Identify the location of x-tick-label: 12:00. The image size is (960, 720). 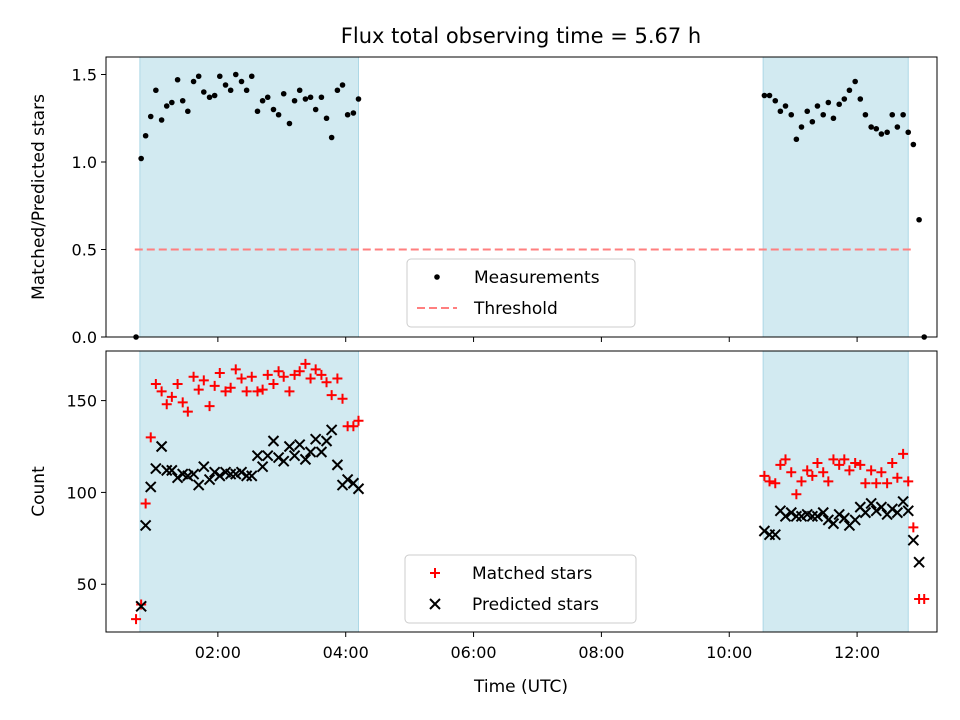
(857, 652).